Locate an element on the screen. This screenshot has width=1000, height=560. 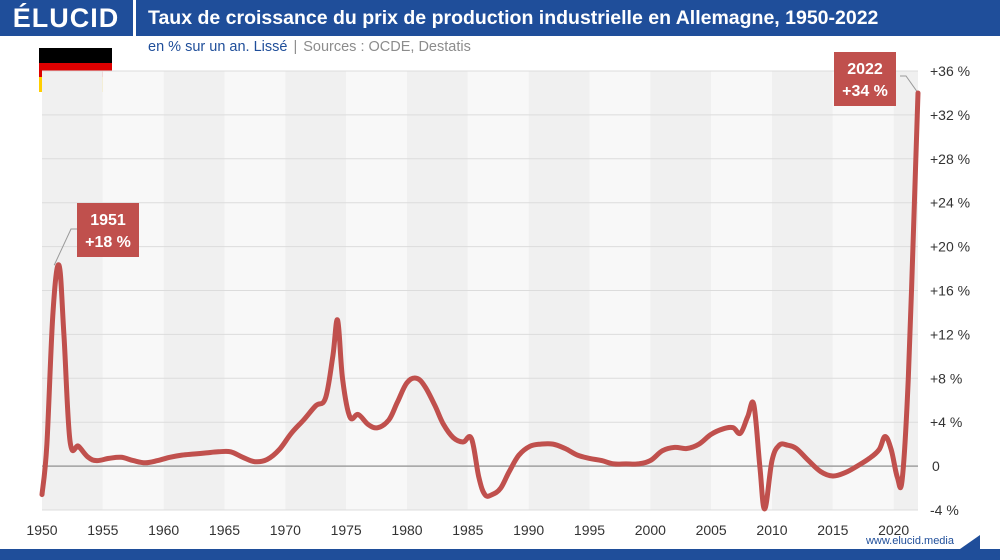
x-tick-label: 2020 is located at coordinates (893, 530).